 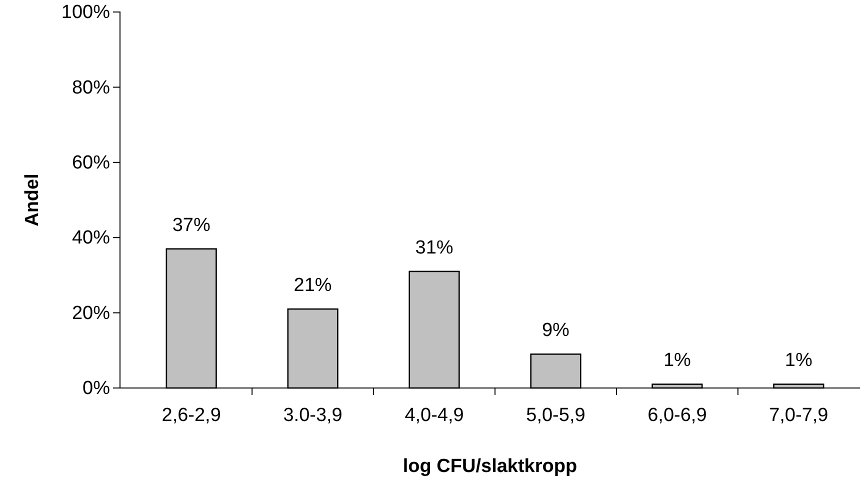 What do you see at coordinates (677, 415) in the screenshot?
I see `x-tick-label: 6,0-6,9` at bounding box center [677, 415].